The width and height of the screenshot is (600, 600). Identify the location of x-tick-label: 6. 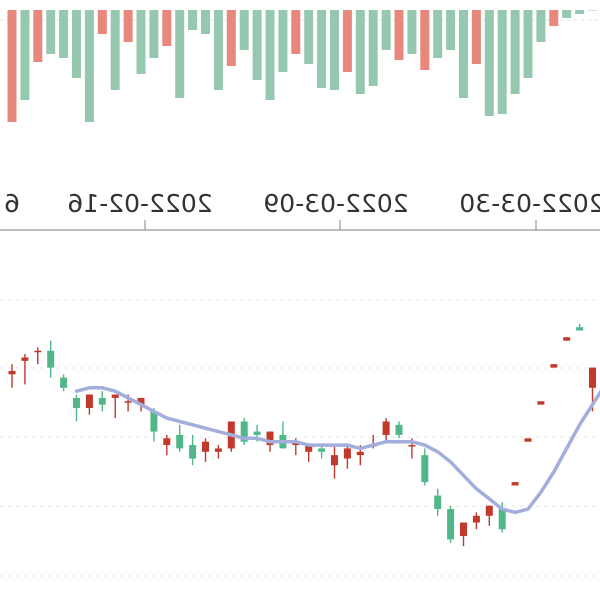
(12, 203).